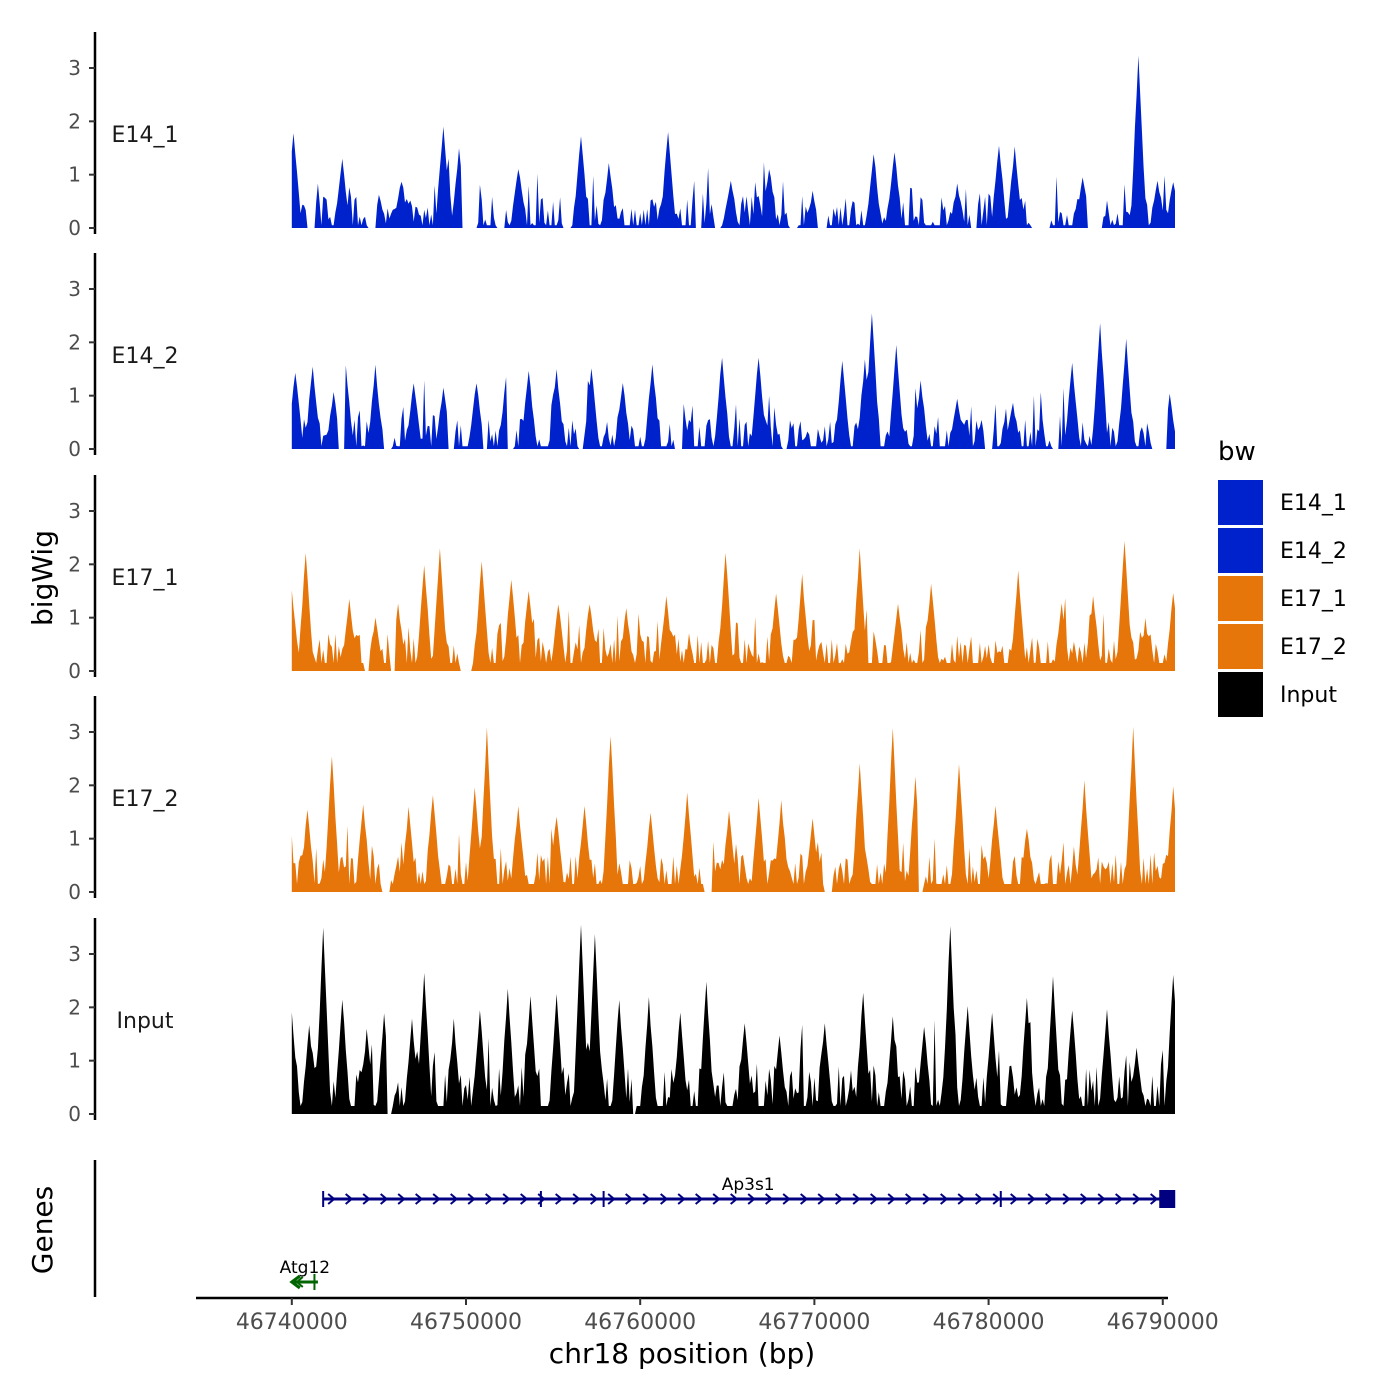 This screenshot has width=1400, height=1400. What do you see at coordinates (1308, 695) in the screenshot?
I see `legend-label: Input` at bounding box center [1308, 695].